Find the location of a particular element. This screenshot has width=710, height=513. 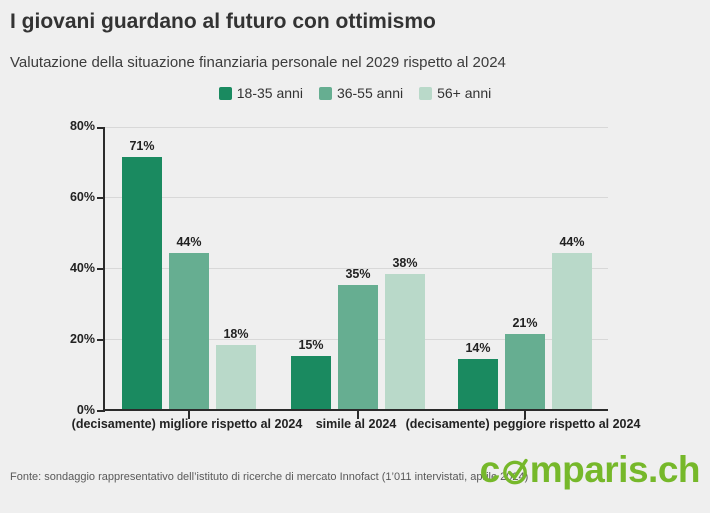

y-axis-label: 20% is located at coordinates (82, 339).